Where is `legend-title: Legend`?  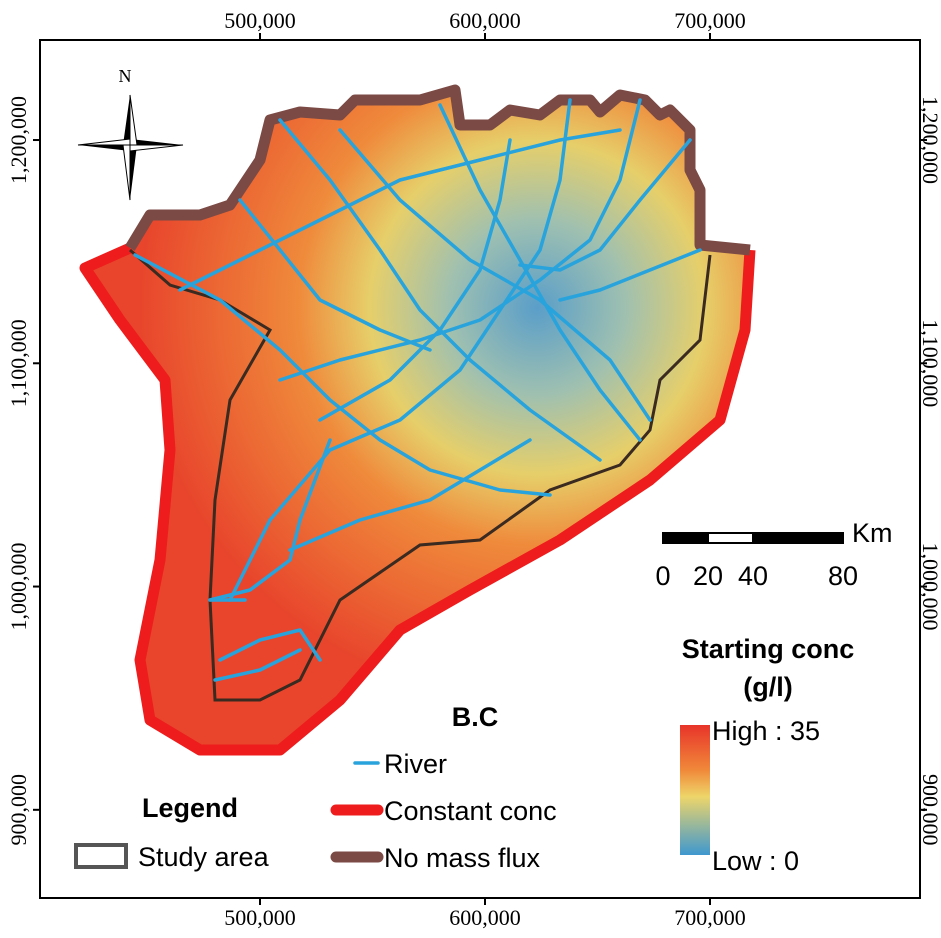 legend-title: Legend is located at coordinates (190, 808).